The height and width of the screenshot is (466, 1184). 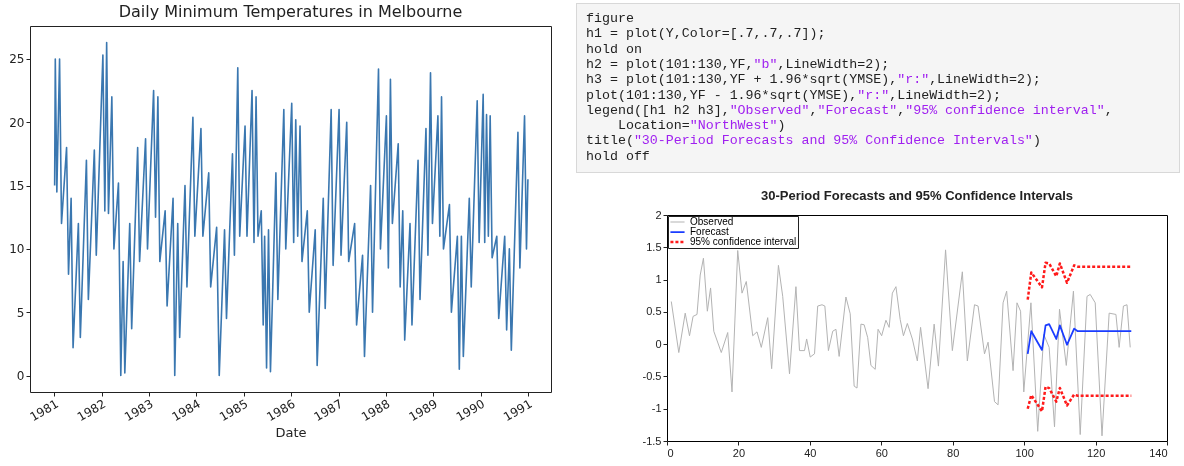 What do you see at coordinates (20, 312) in the screenshot?
I see `y-tick-label: 5` at bounding box center [20, 312].